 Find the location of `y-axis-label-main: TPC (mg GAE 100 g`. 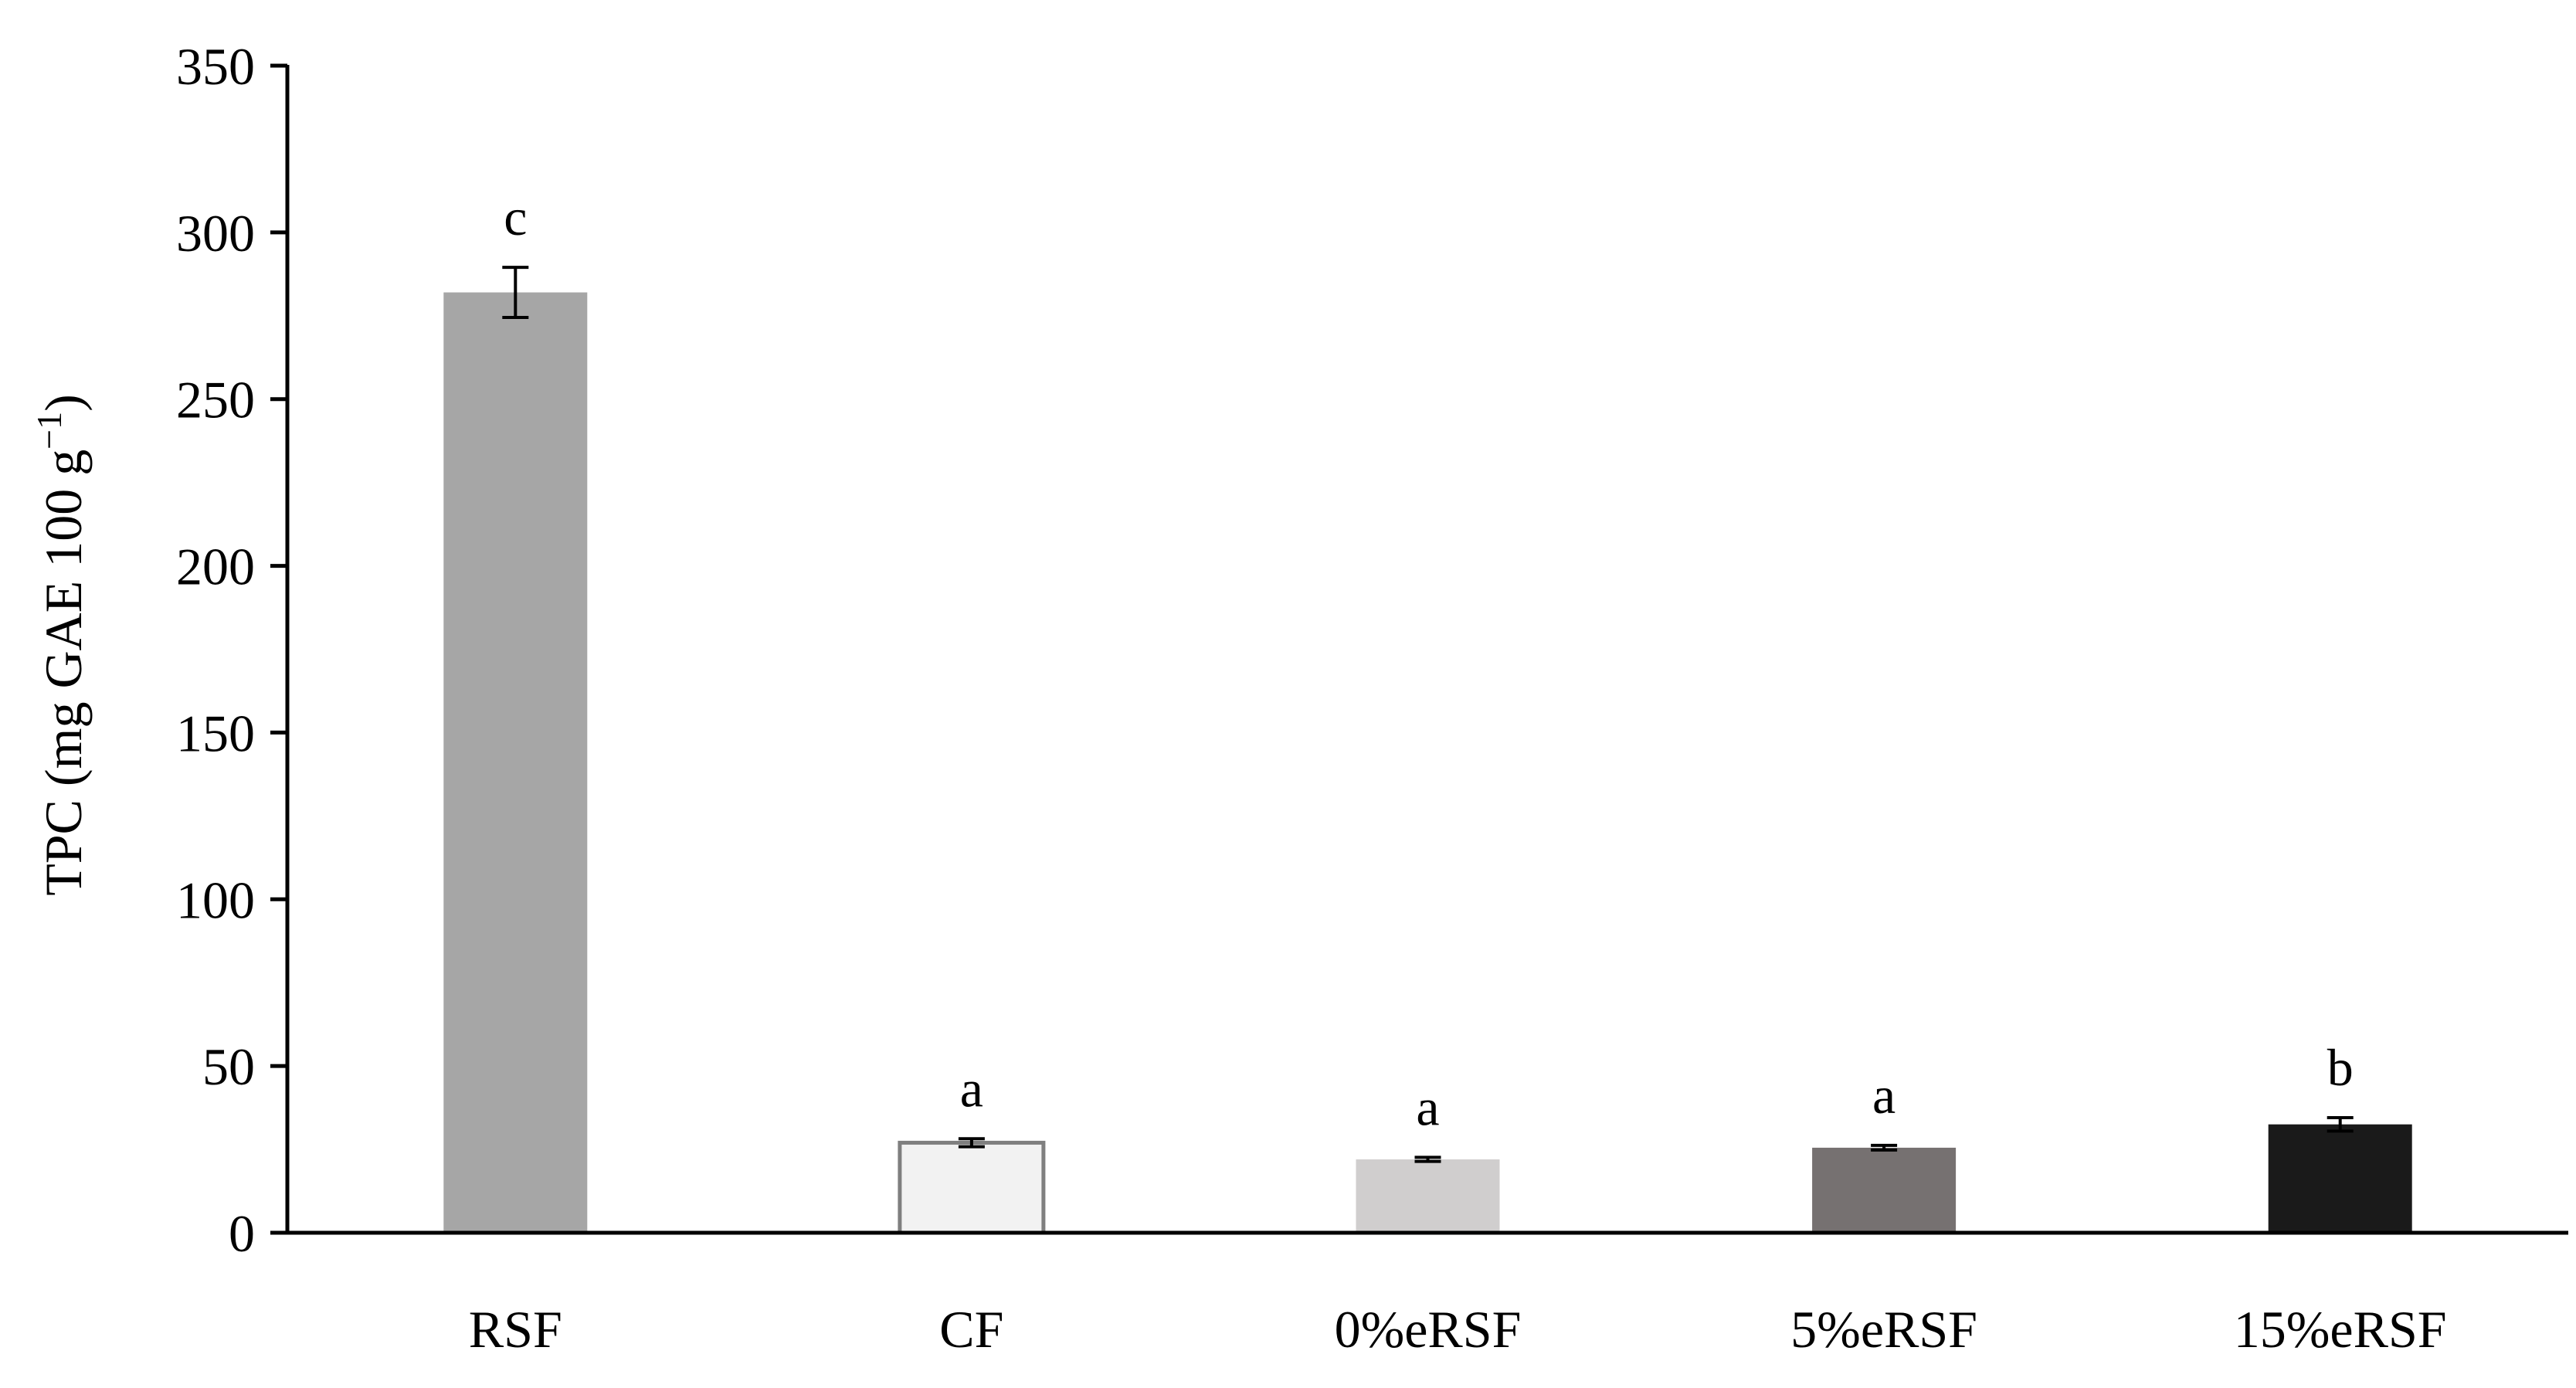

y-axis-label-main: TPC (mg GAE 100 g is located at coordinates (63, 673).